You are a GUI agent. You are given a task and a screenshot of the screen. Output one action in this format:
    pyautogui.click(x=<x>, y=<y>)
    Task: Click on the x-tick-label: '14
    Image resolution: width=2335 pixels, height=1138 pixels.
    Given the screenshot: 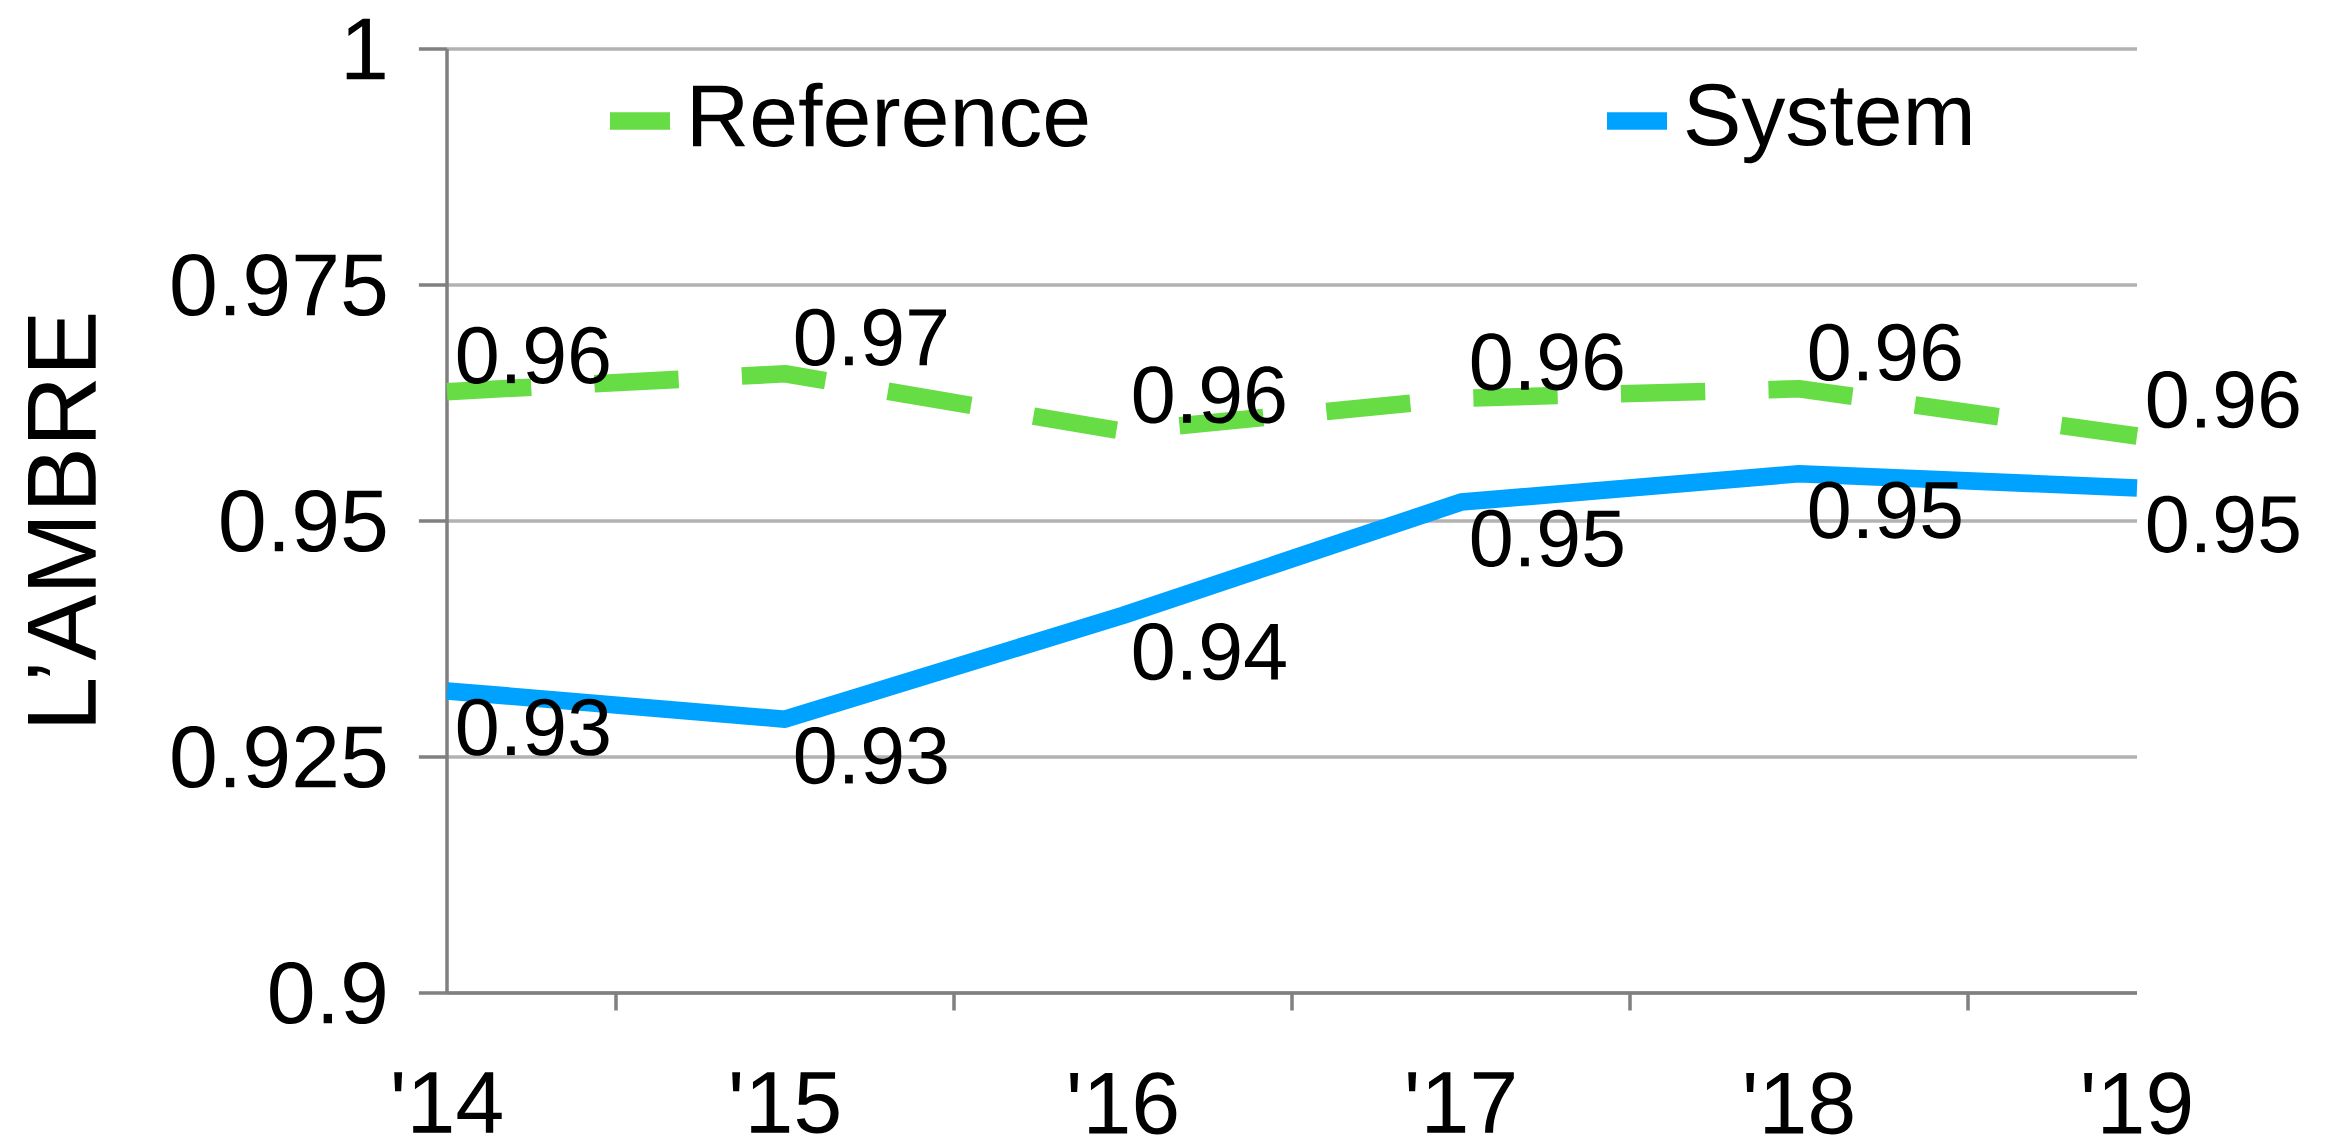 What is the action you would take?
    pyautogui.click(x=448, y=1102)
    